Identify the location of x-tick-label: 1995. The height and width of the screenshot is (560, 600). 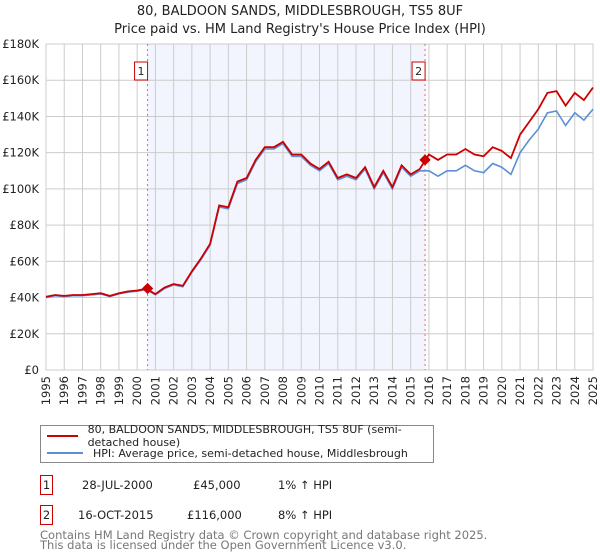
(46, 390).